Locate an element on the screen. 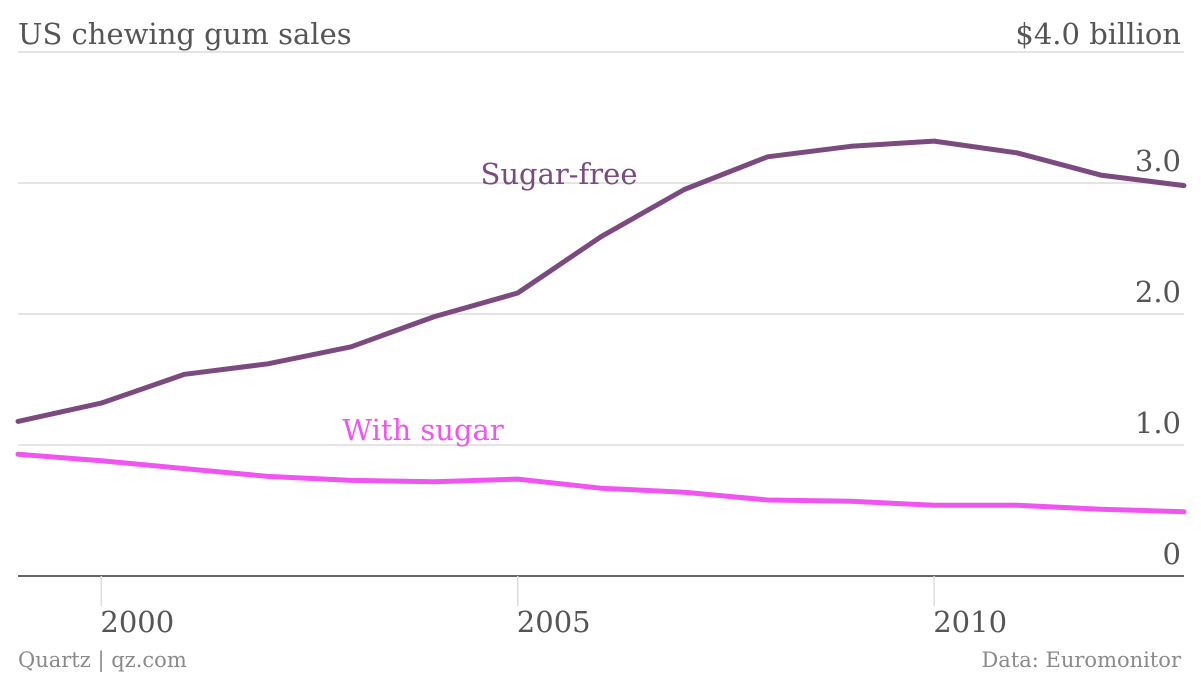  x-tick-label: 2010 is located at coordinates (970, 622).